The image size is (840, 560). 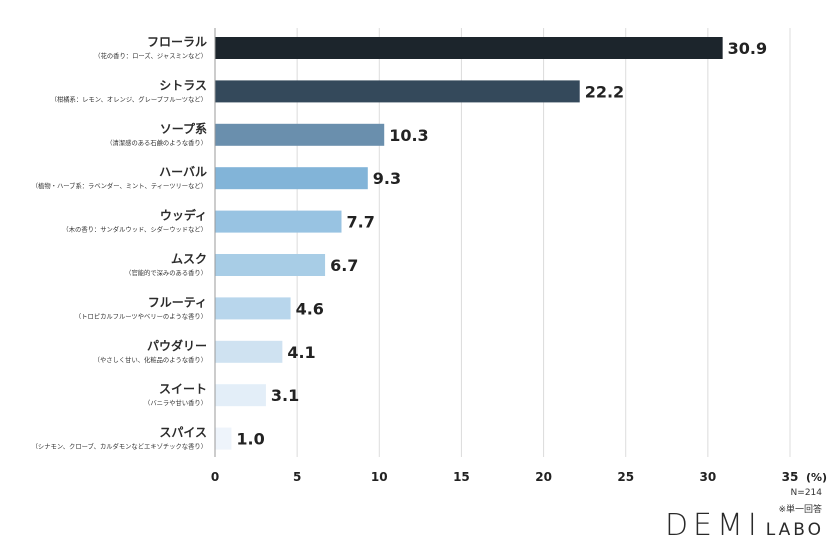 What do you see at coordinates (344, 265) in the screenshot?
I see `bar-value-label: 6.7` at bounding box center [344, 265].